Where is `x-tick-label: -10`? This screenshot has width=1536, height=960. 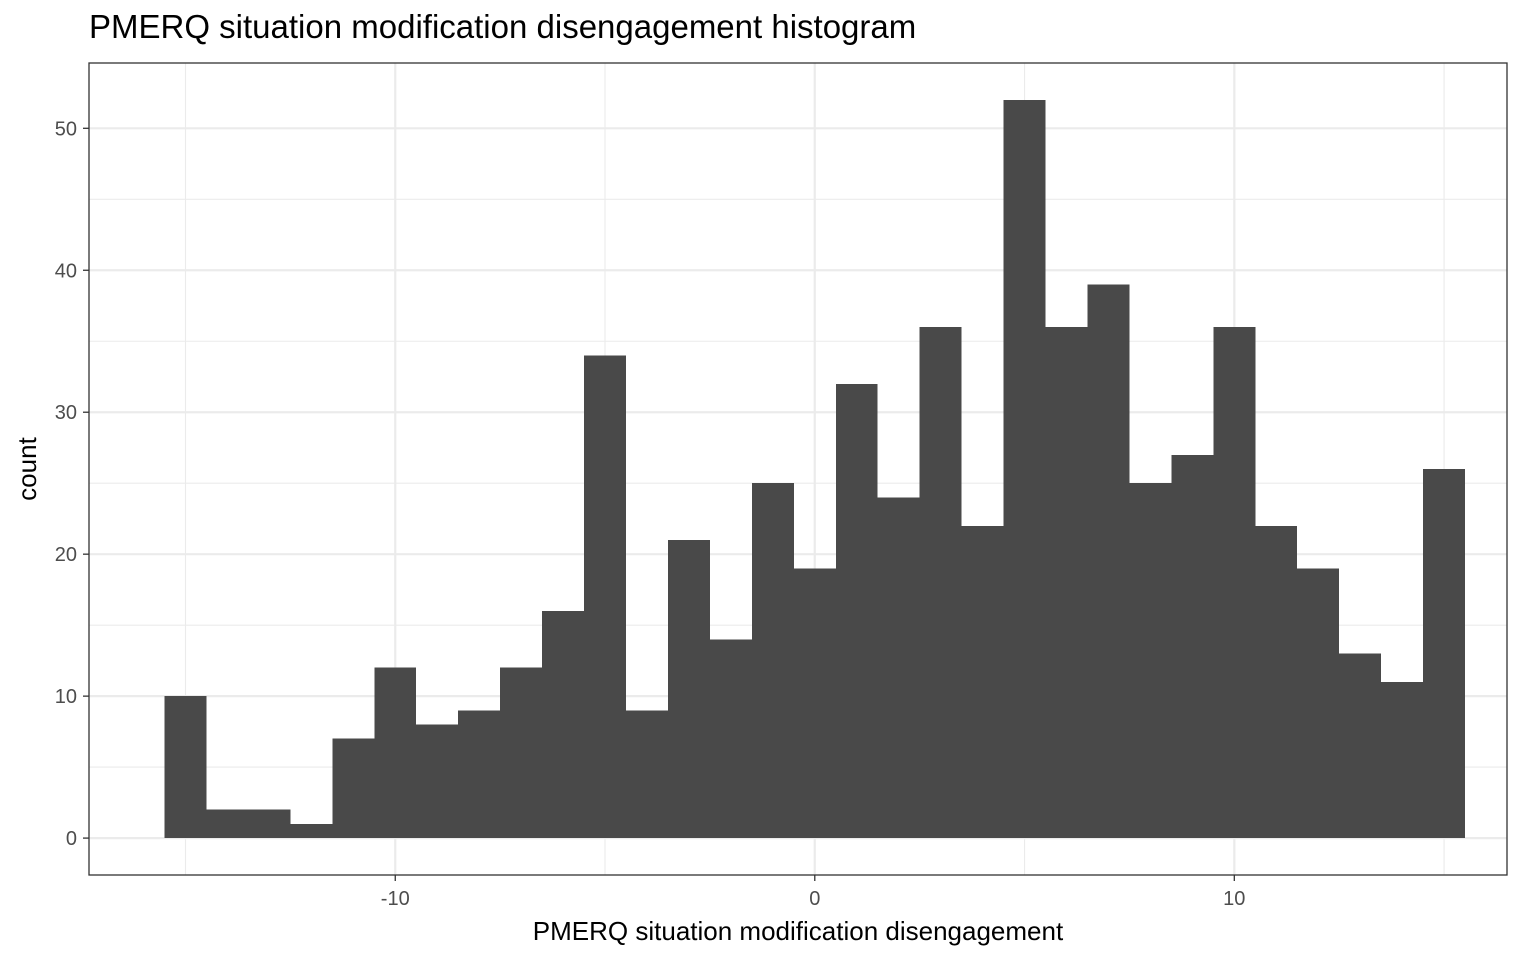 x-tick-label: -10 is located at coordinates (395, 899).